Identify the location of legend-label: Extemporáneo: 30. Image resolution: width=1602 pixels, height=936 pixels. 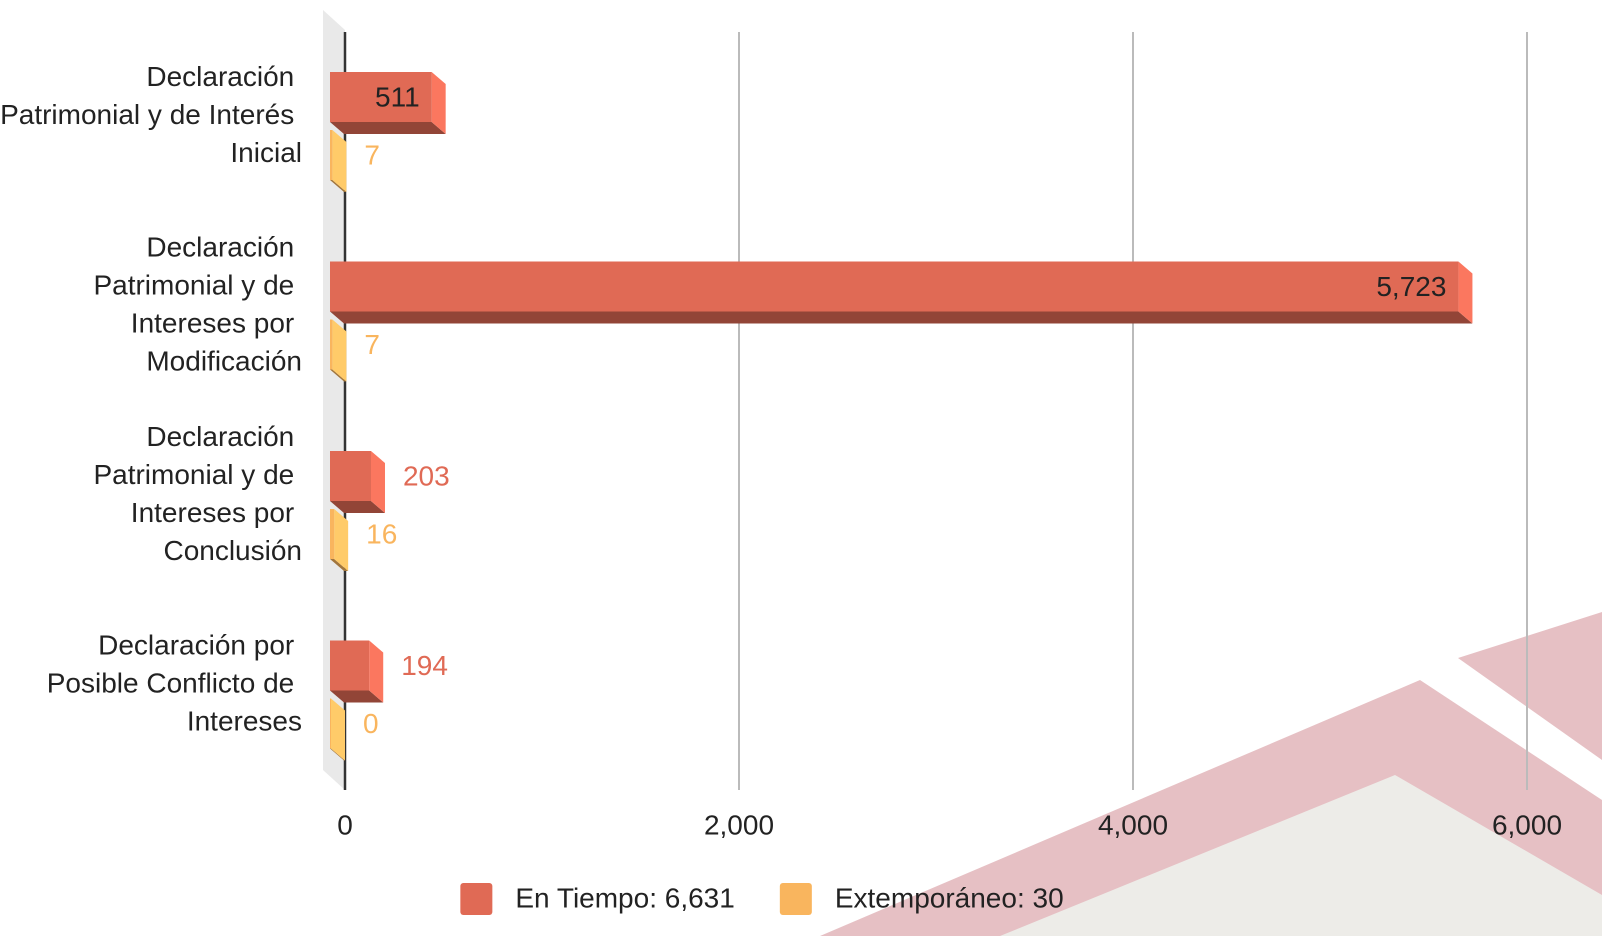
(949, 897).